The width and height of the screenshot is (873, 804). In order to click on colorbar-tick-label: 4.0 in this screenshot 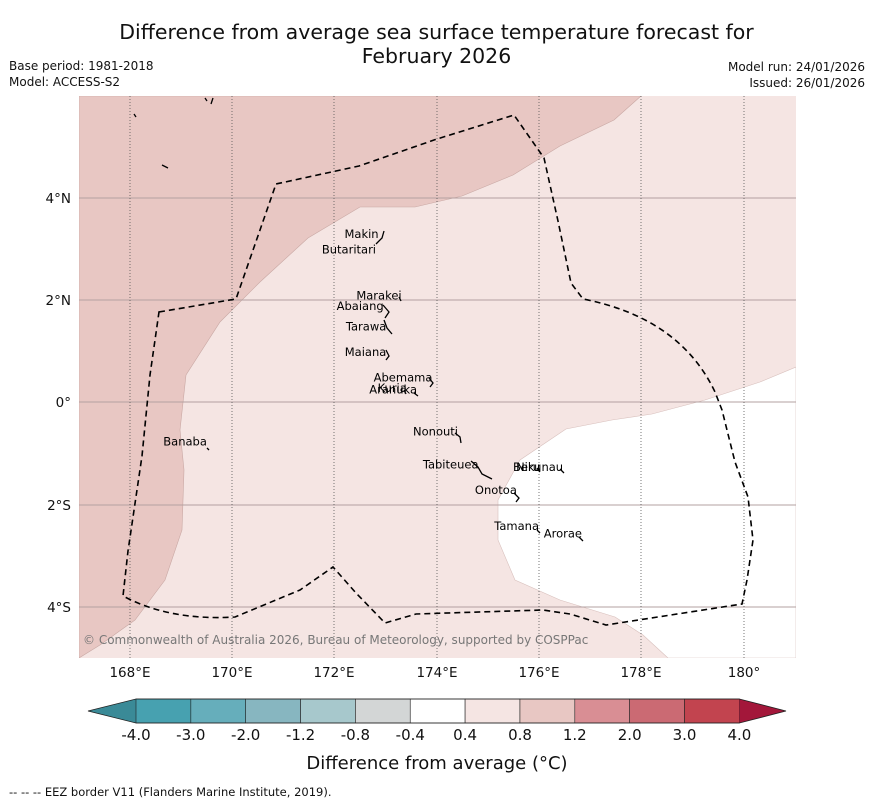, I will do `click(739, 735)`.